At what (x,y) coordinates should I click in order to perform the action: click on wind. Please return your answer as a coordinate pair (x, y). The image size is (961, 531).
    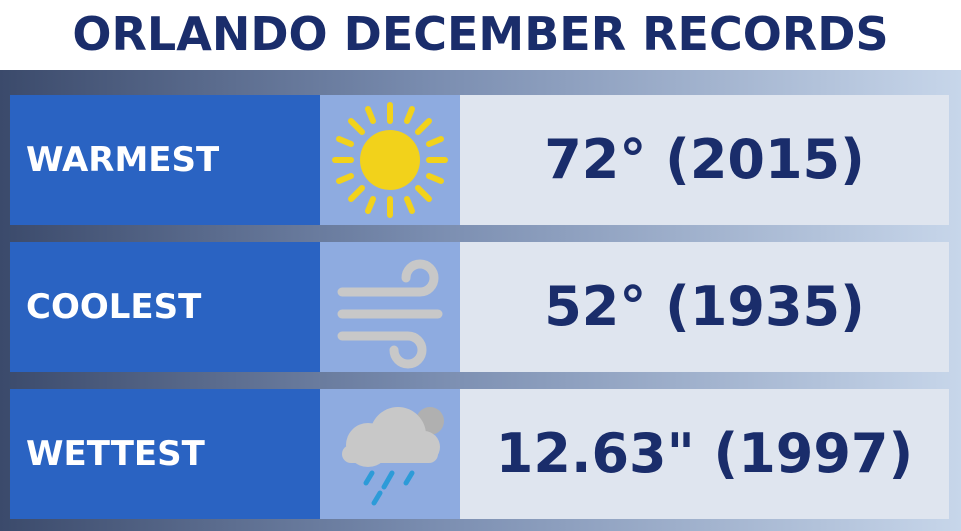
    Looking at the image, I should click on (390, 314).